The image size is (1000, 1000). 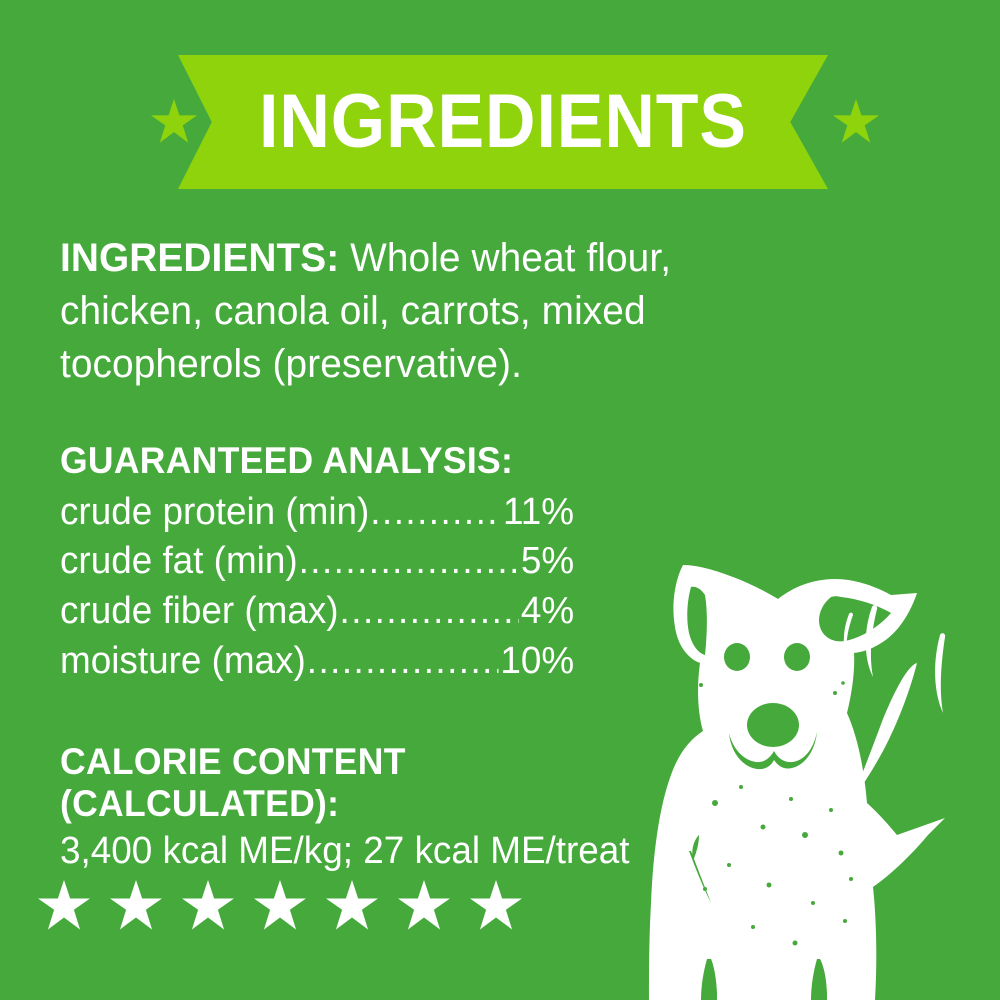 What do you see at coordinates (233, 782) in the screenshot?
I see `calorie-content-heading: CALORIE CONTENT (CALCULATED):` at bounding box center [233, 782].